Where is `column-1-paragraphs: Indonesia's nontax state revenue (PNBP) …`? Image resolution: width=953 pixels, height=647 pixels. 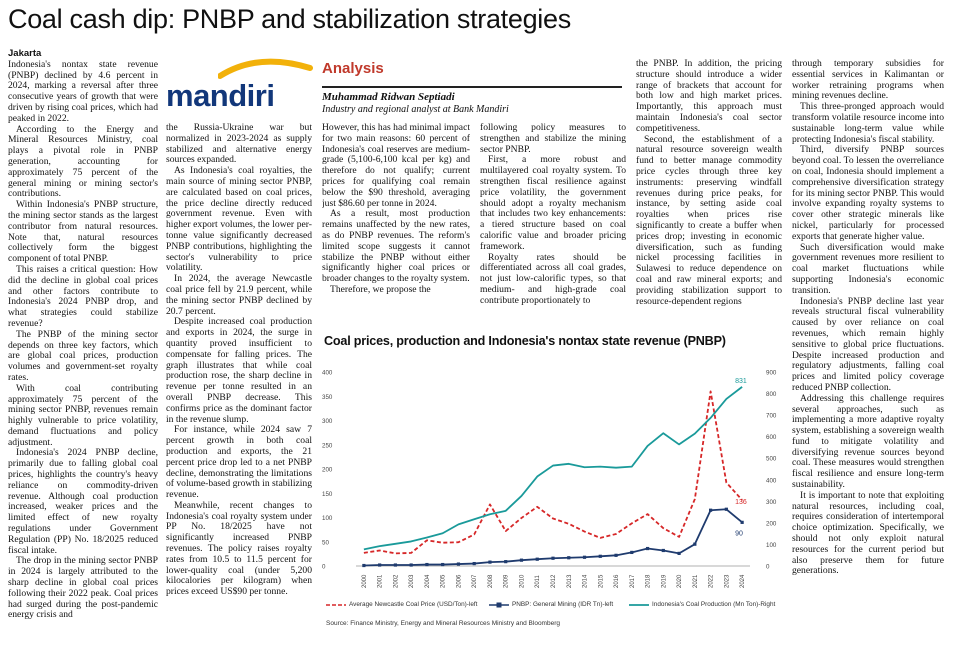 column-1-paragraphs: Indonesia's nontax state revenue (PNBP) … is located at coordinates (83, 339).